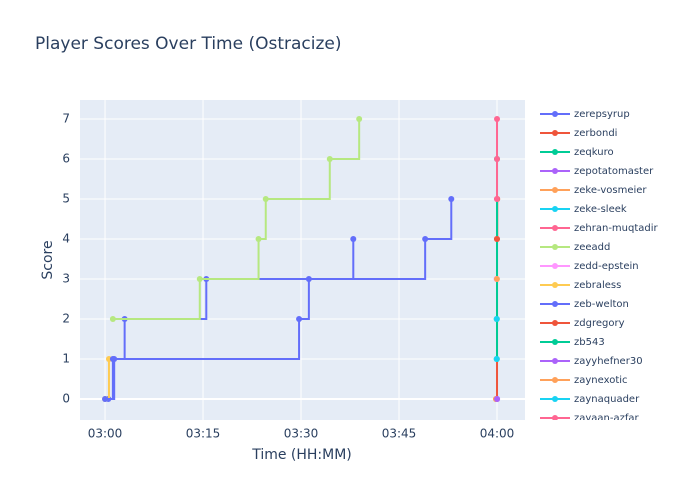 The image size is (700, 500). What do you see at coordinates (607, 399) in the screenshot?
I see `legend-label: zaynaquader` at bounding box center [607, 399].